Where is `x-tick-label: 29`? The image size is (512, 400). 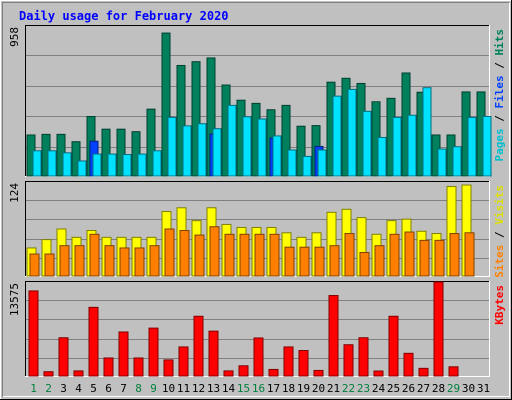 x-tick-label: 29 is located at coordinates (453, 388).